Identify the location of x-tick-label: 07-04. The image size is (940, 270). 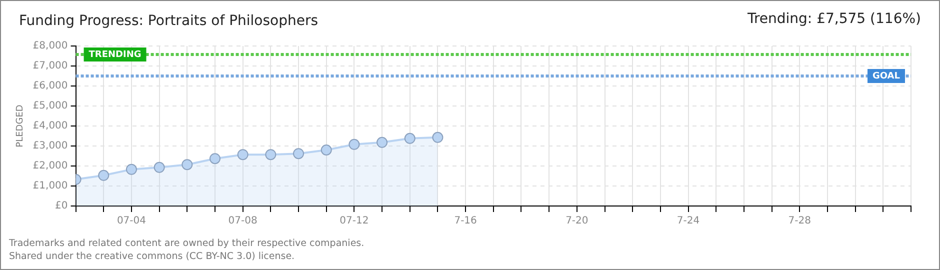
(131, 221).